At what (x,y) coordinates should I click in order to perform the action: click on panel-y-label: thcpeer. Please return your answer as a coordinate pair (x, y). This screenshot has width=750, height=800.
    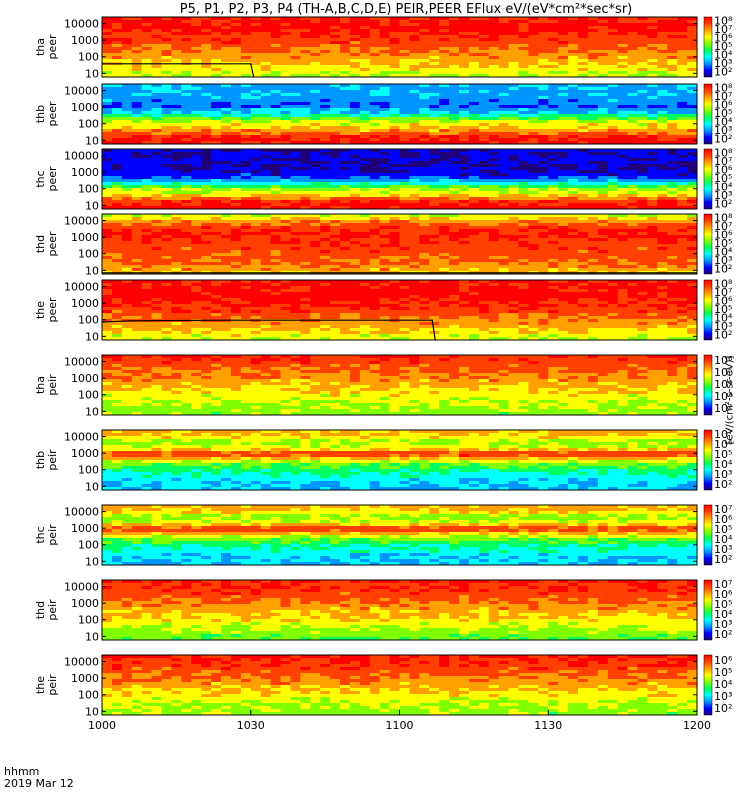
    Looking at the image, I should click on (46, 179).